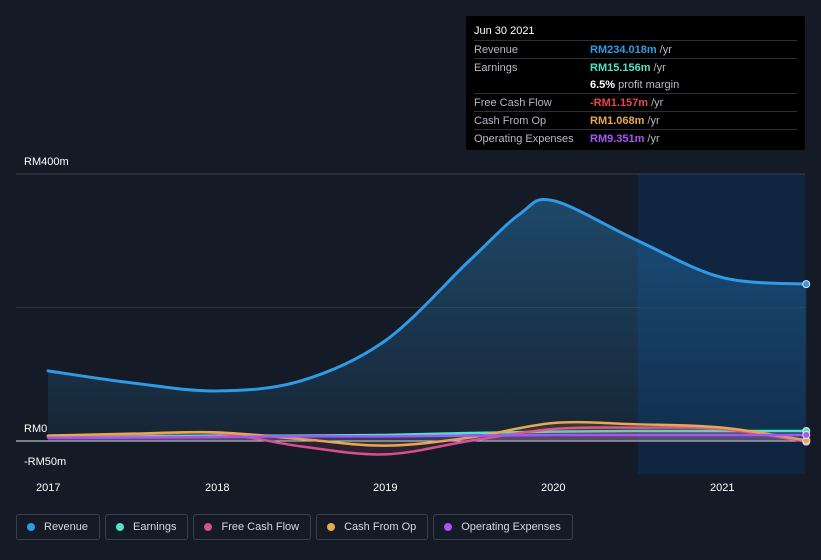 The width and height of the screenshot is (821, 560). What do you see at coordinates (619, 102) in the screenshot?
I see `tooltip-value: -RM1.157m` at bounding box center [619, 102].